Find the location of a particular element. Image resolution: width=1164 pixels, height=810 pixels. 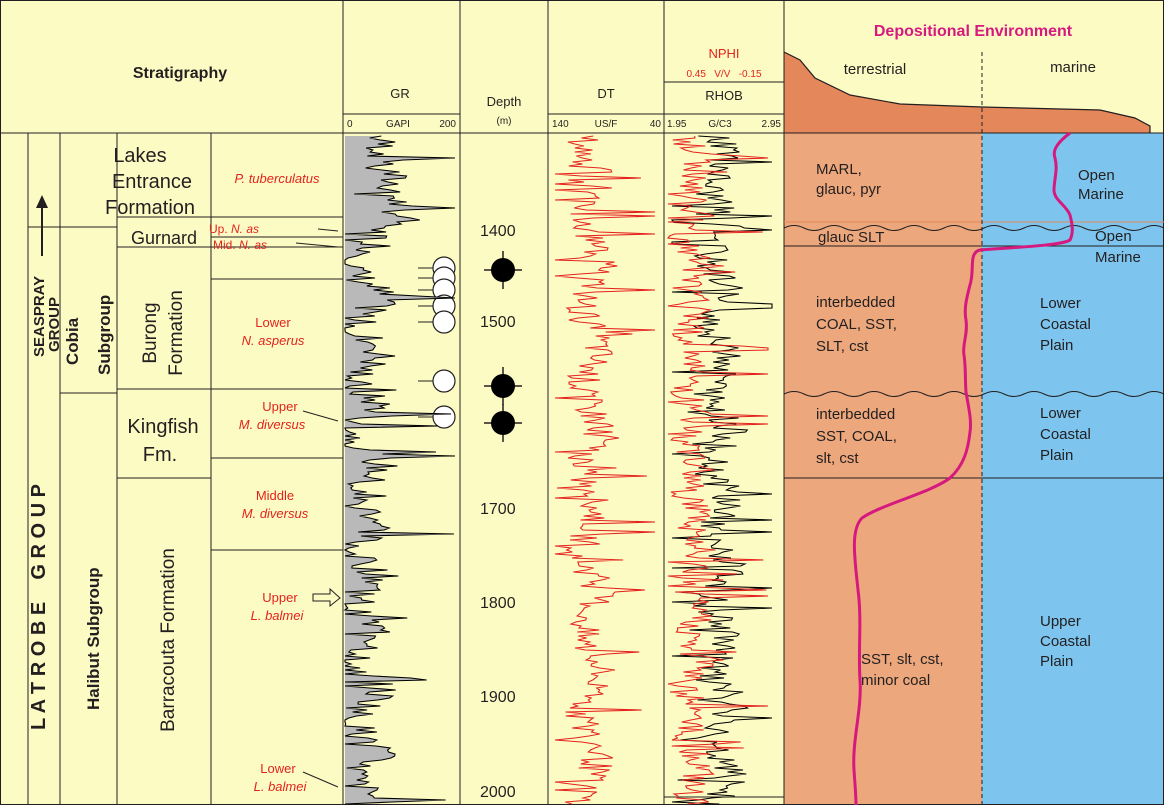

nphi-log-curve is located at coordinates (717, 470).